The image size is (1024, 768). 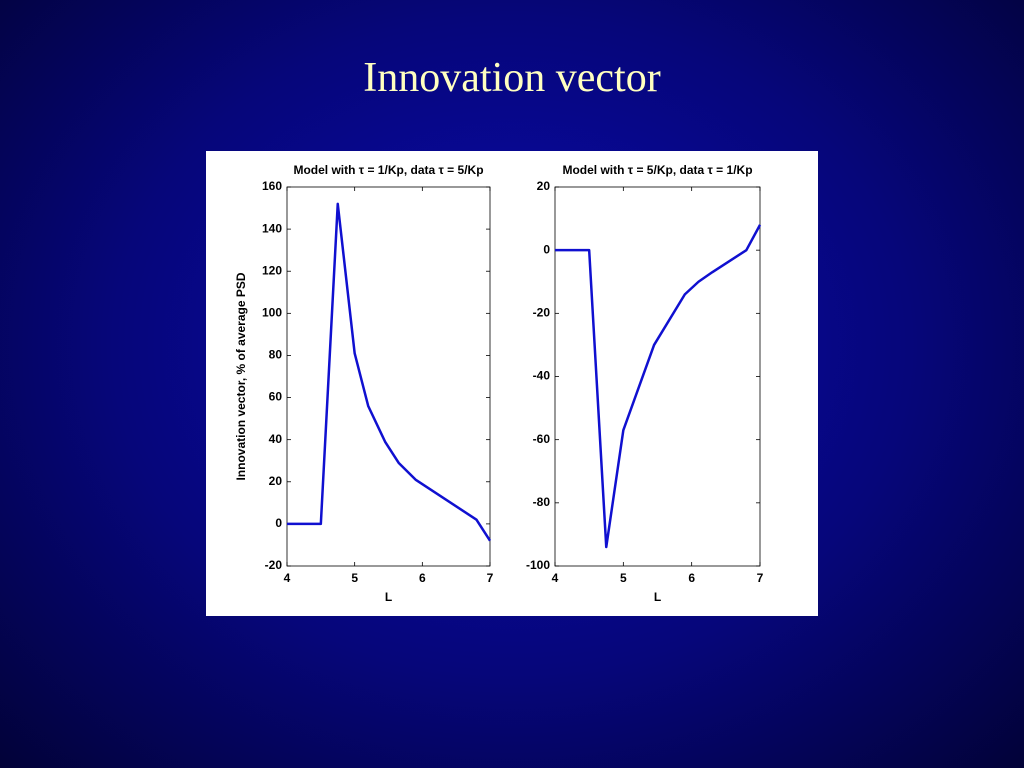 I want to click on y-tick-label: -100, so click(x=538, y=565).